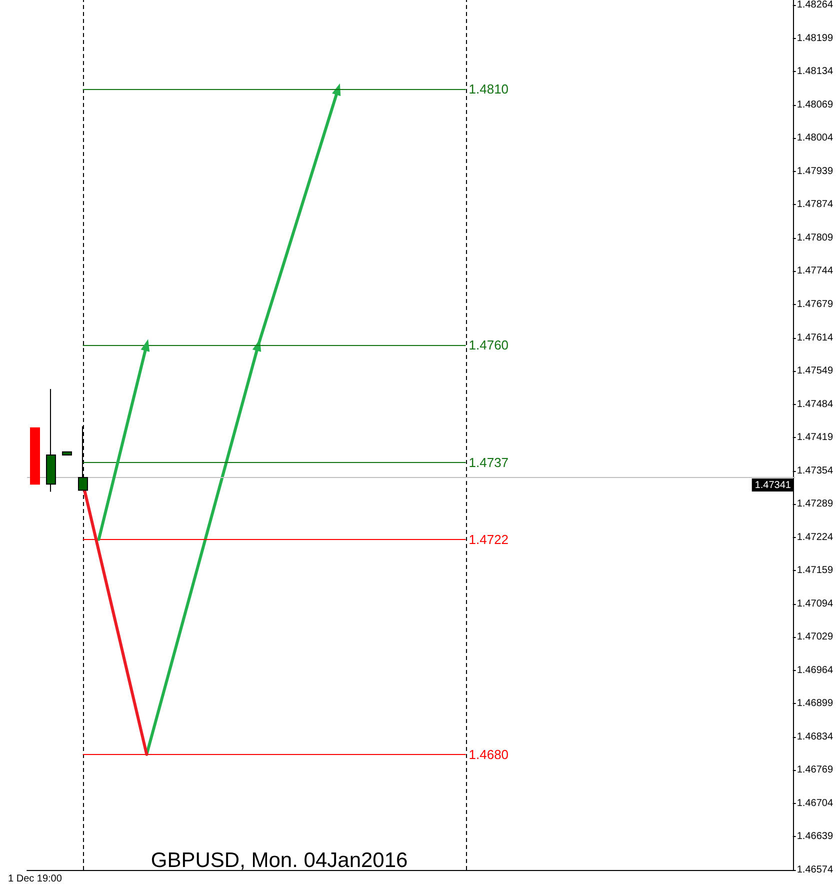  What do you see at coordinates (815, 537) in the screenshot?
I see `y-tick-label: 1.47224` at bounding box center [815, 537].